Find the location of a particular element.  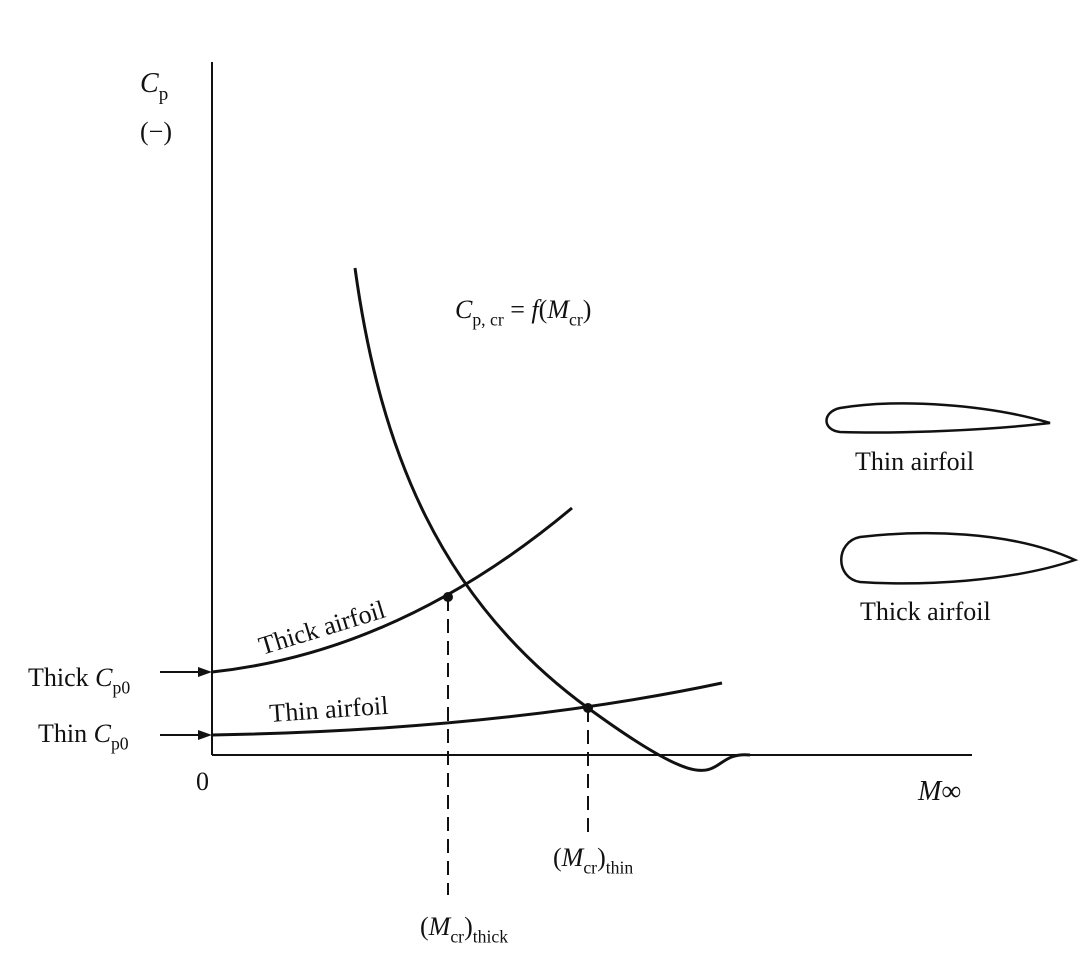

label-part: f is located at coordinates (536, 309).